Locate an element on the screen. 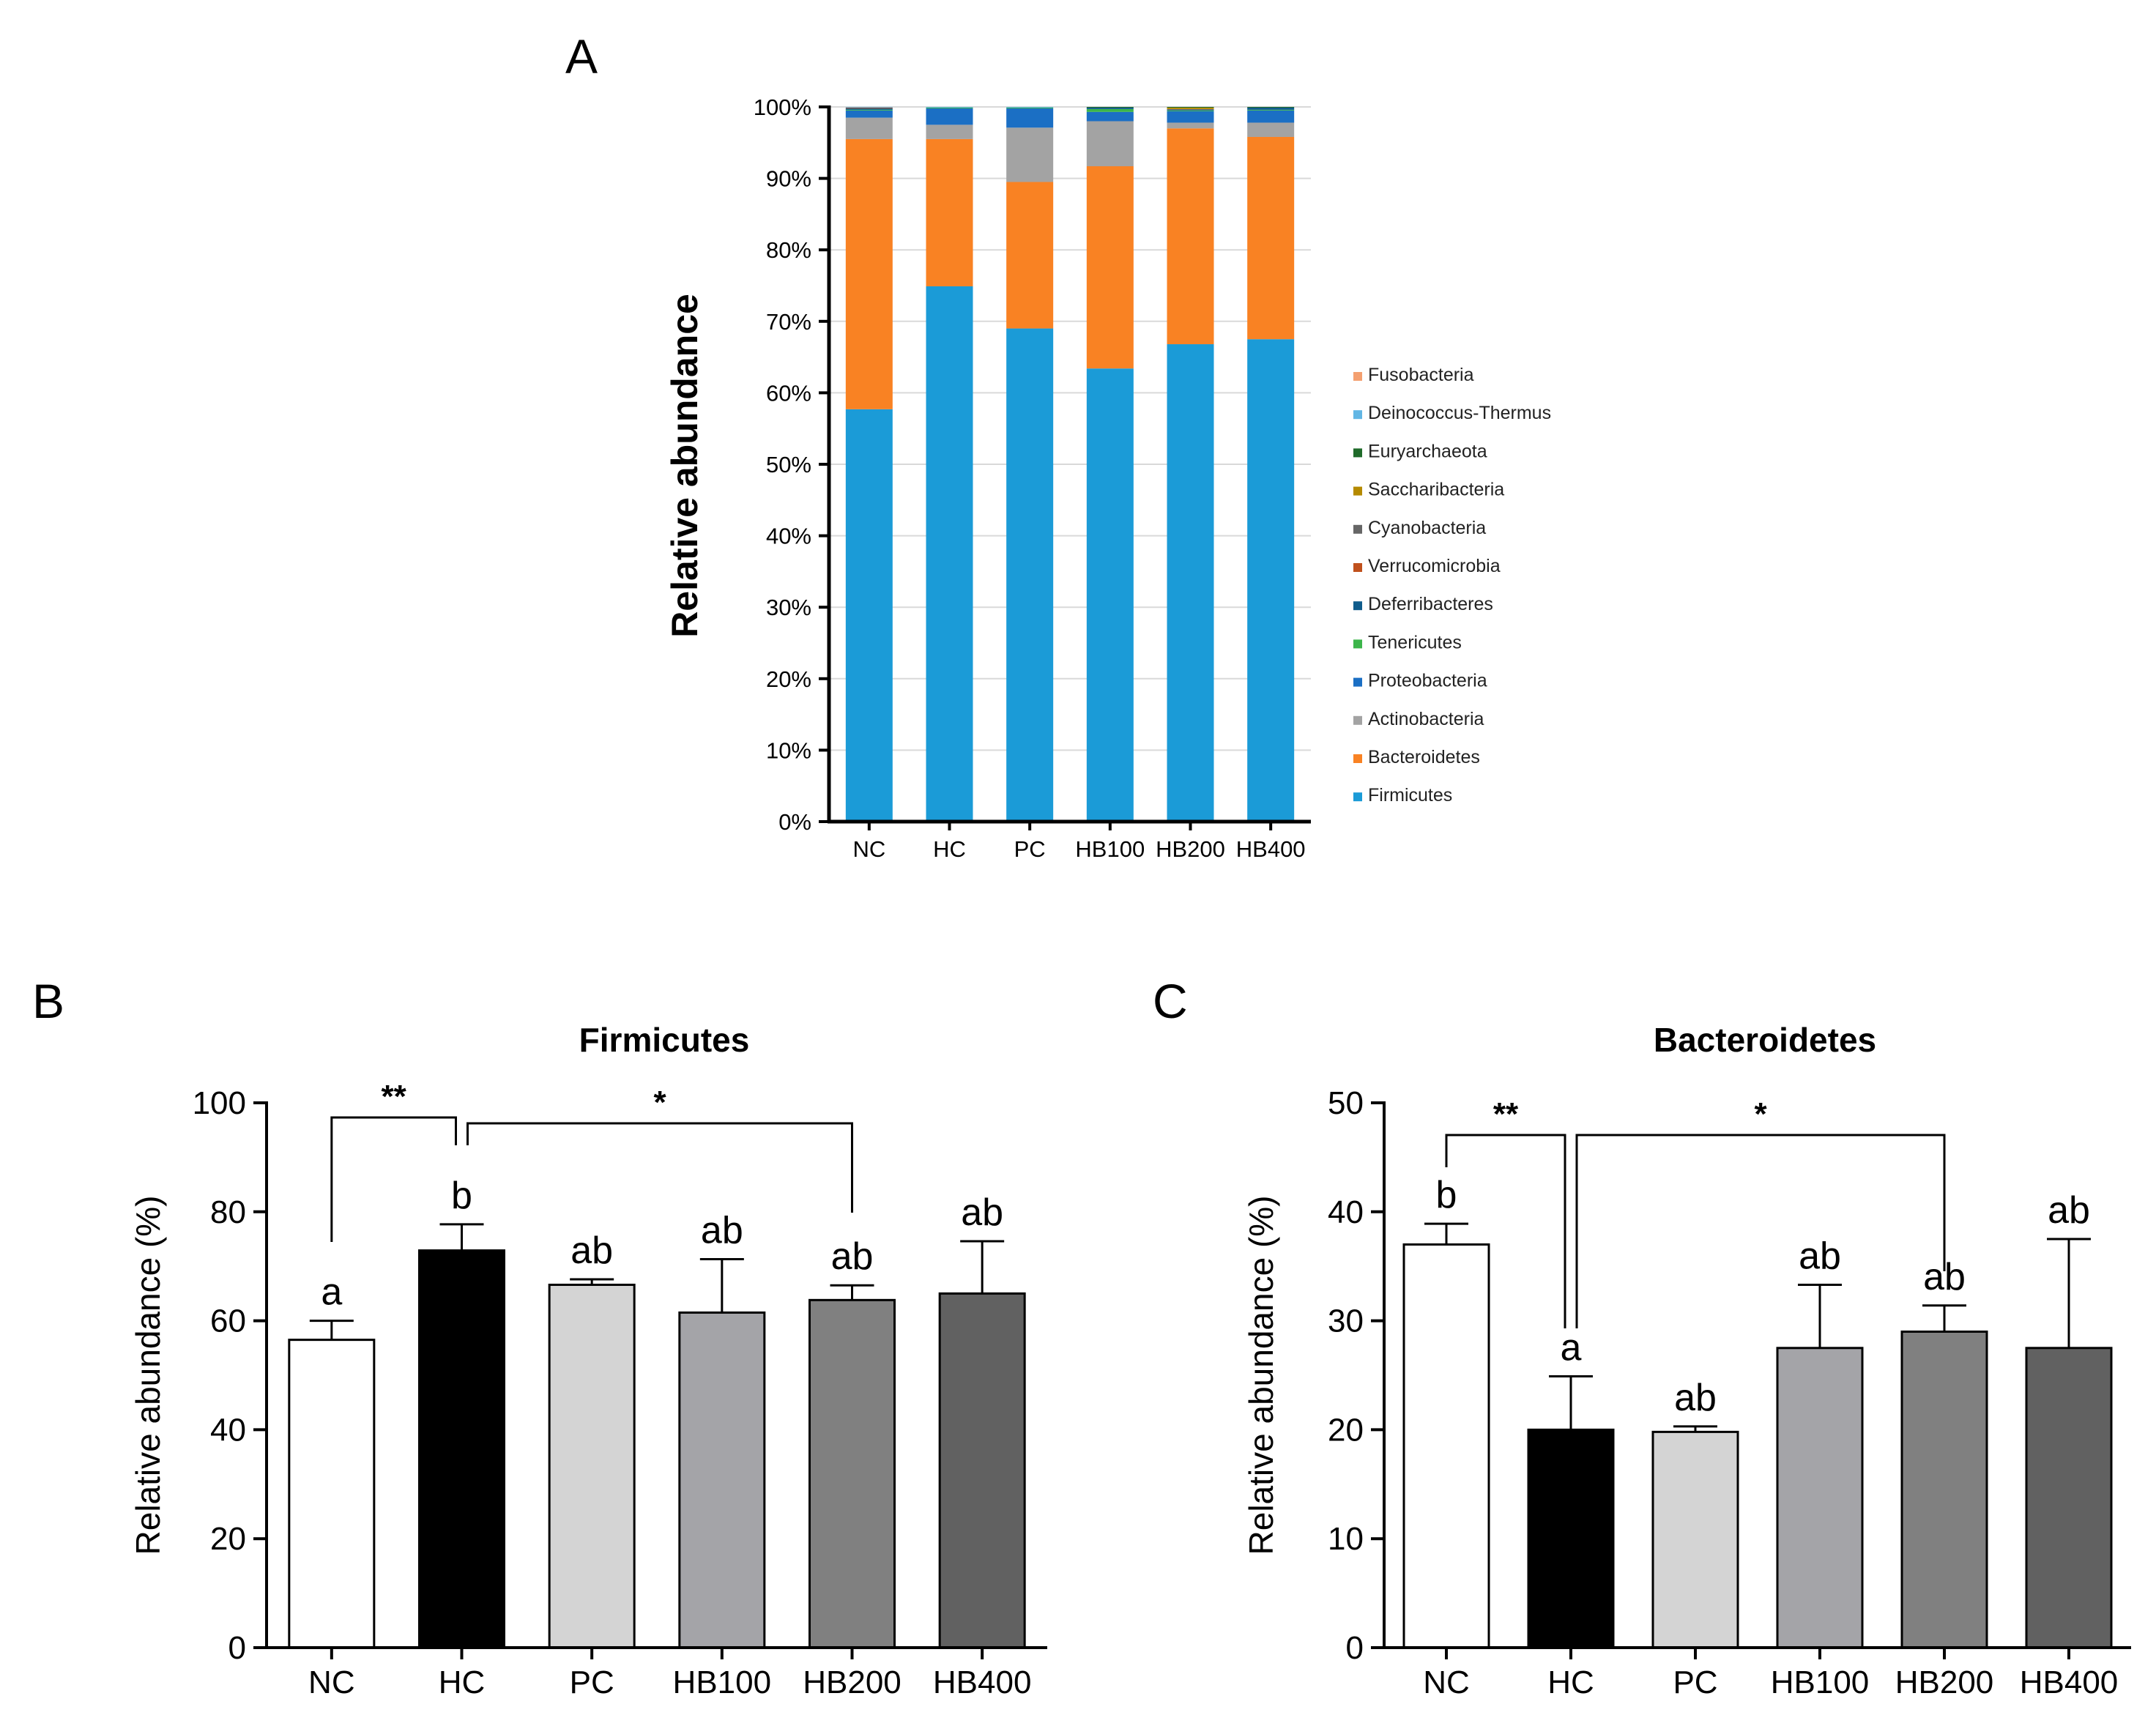 Image resolution: width=2156 pixels, height=1726 pixels. c-x-tick-label: NC is located at coordinates (1446, 1682).